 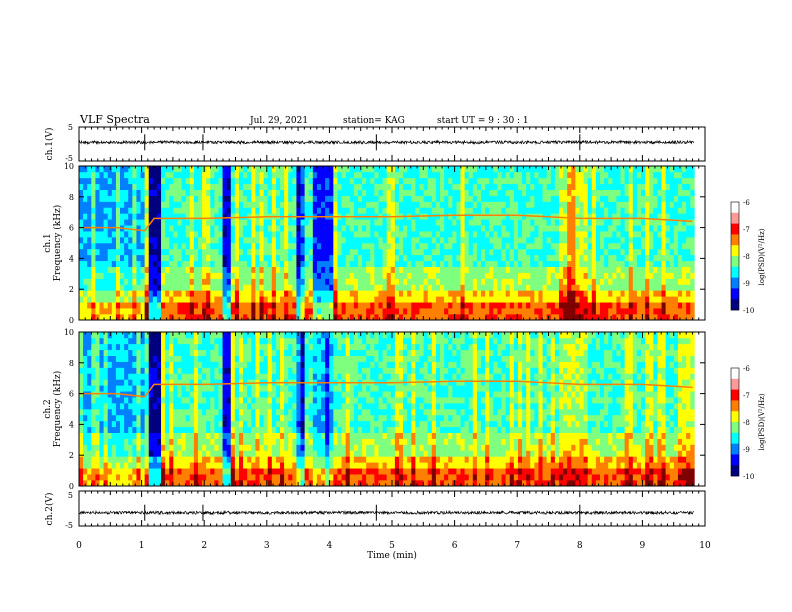 I want to click on ch1-wave-tick-top: 5, so click(x=70, y=127).